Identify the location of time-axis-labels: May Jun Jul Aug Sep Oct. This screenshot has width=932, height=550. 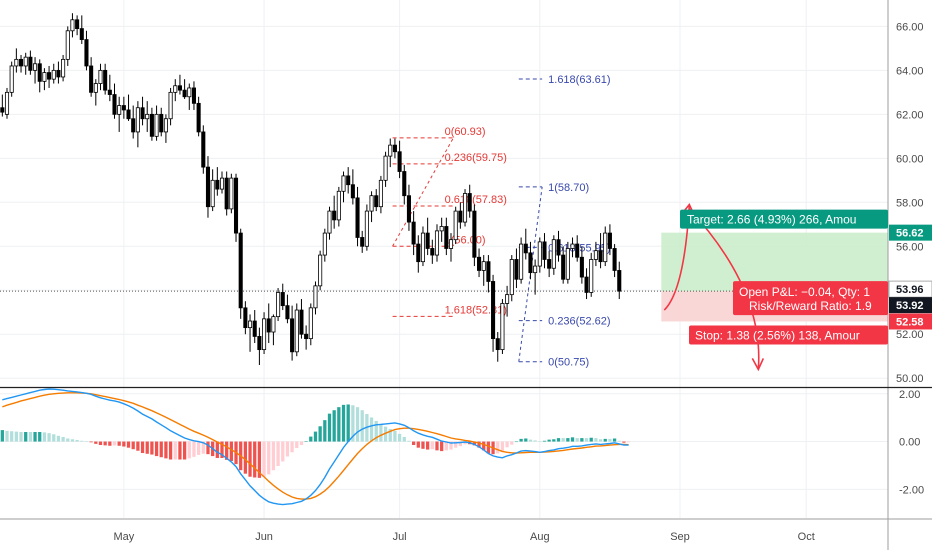
(463, 537).